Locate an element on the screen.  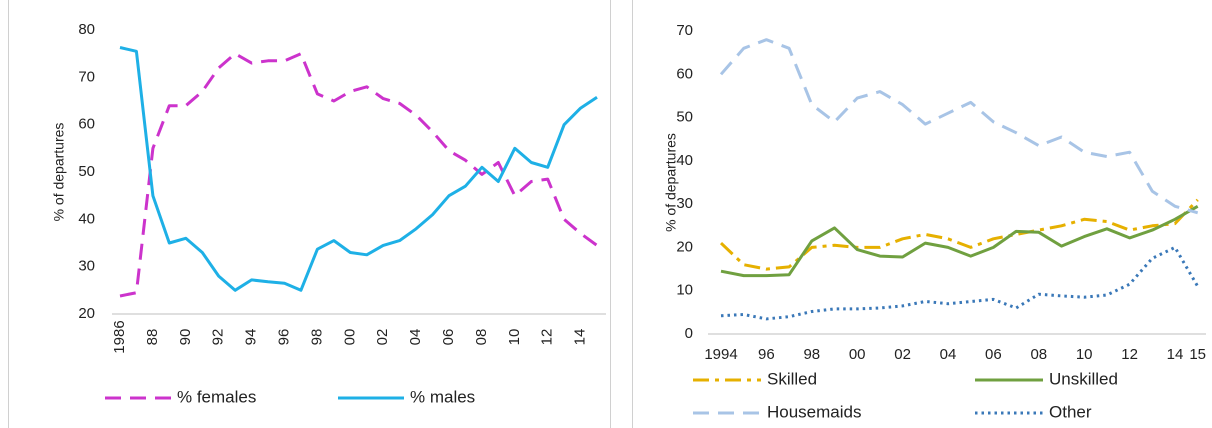
y-tick-label: 10 is located at coordinates (684, 290).